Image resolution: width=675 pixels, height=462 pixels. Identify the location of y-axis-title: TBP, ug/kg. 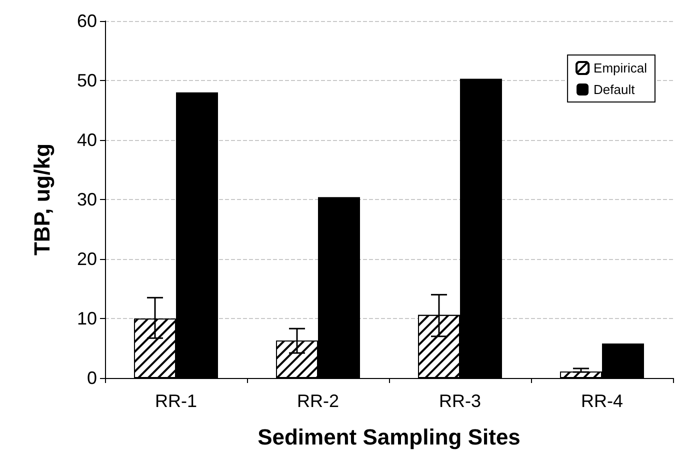
(42, 199).